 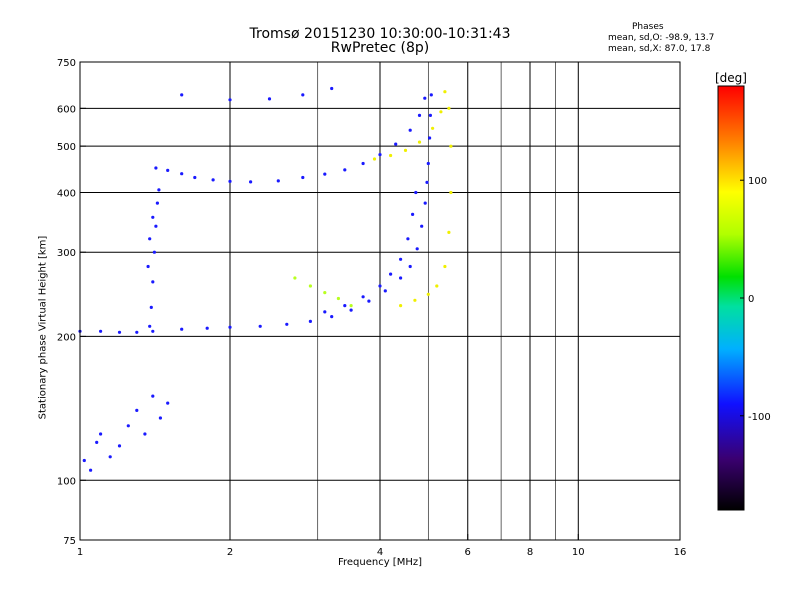 What do you see at coordinates (731, 78) in the screenshot?
I see `colorbar-unit: [deg]` at bounding box center [731, 78].